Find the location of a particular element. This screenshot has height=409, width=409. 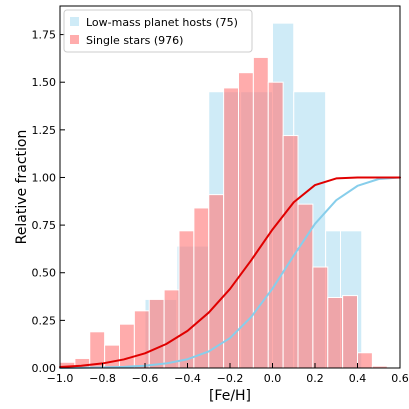

legend-box is located at coordinates (158, 31).